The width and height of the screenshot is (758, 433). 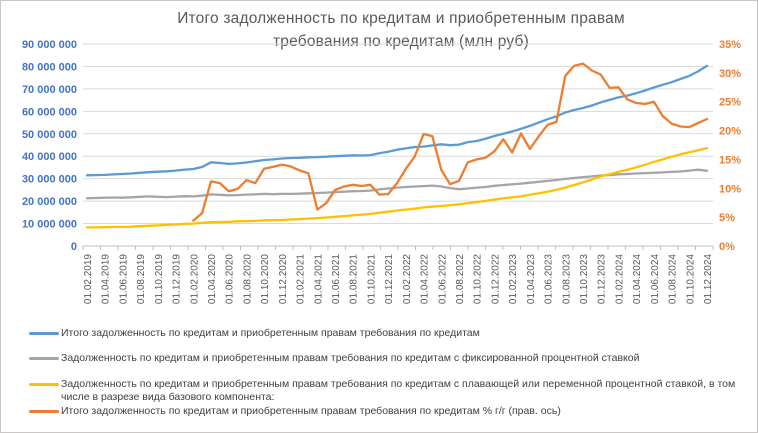 I want to click on x-axis-label: 01.12.2022, so click(x=495, y=279).